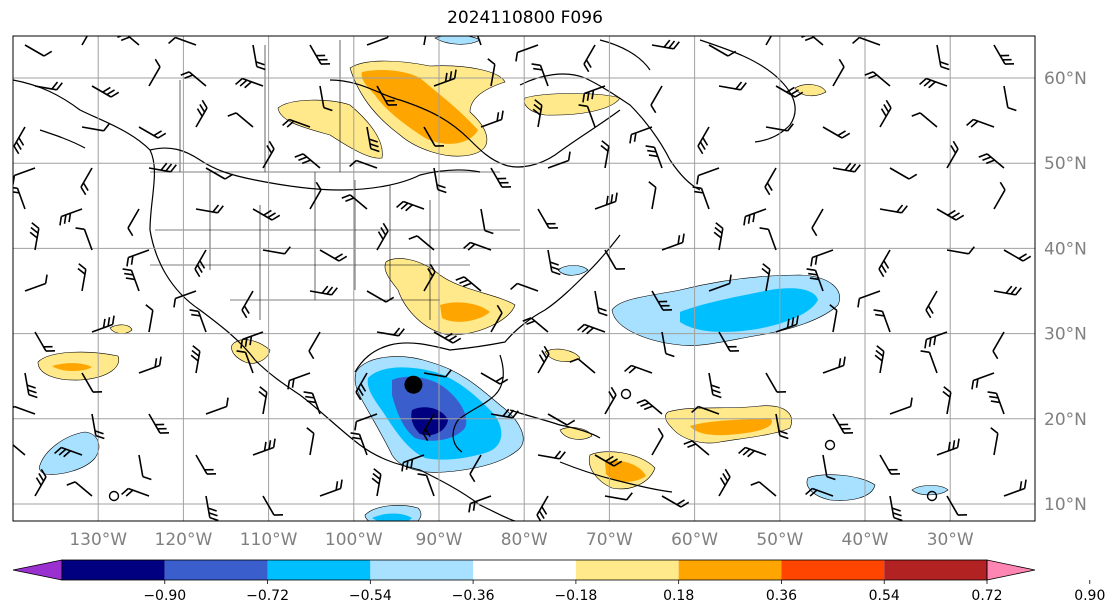 The image size is (1105, 615). Describe the element at coordinates (1065, 335) in the screenshot. I see `lat-tick-label: 30°N` at that location.